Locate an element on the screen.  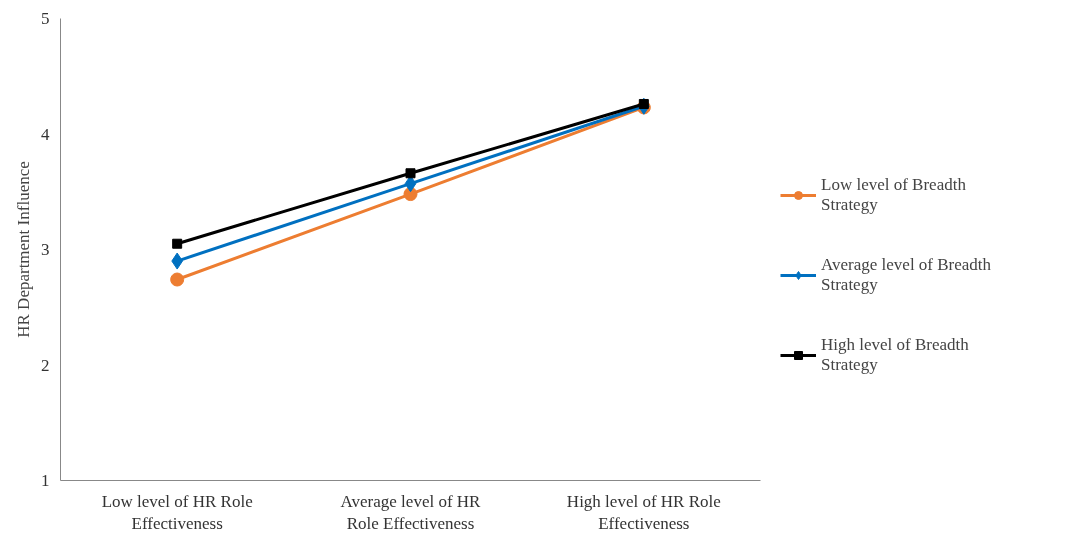
y-tick-label: 5 is located at coordinates (45, 18).